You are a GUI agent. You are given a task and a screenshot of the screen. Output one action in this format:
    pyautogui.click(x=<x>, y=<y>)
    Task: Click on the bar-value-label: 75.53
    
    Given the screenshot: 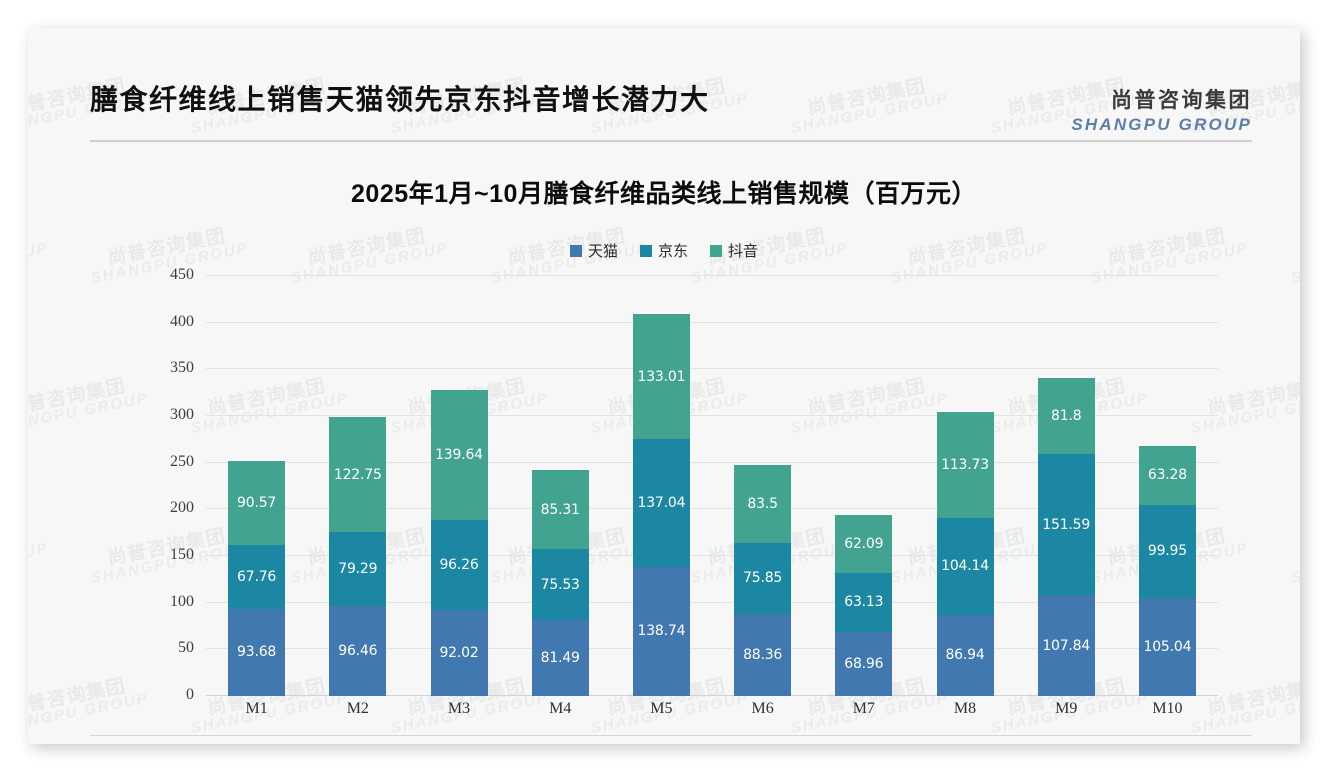 What is the action you would take?
    pyautogui.click(x=560, y=584)
    